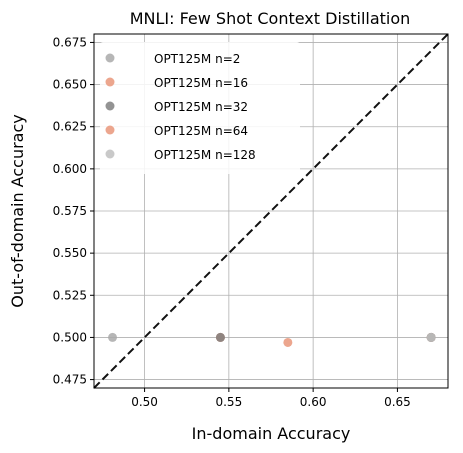 The image size is (463, 453). What do you see at coordinates (70, 380) in the screenshot?
I see `y-tick-label: 0.475` at bounding box center [70, 380].